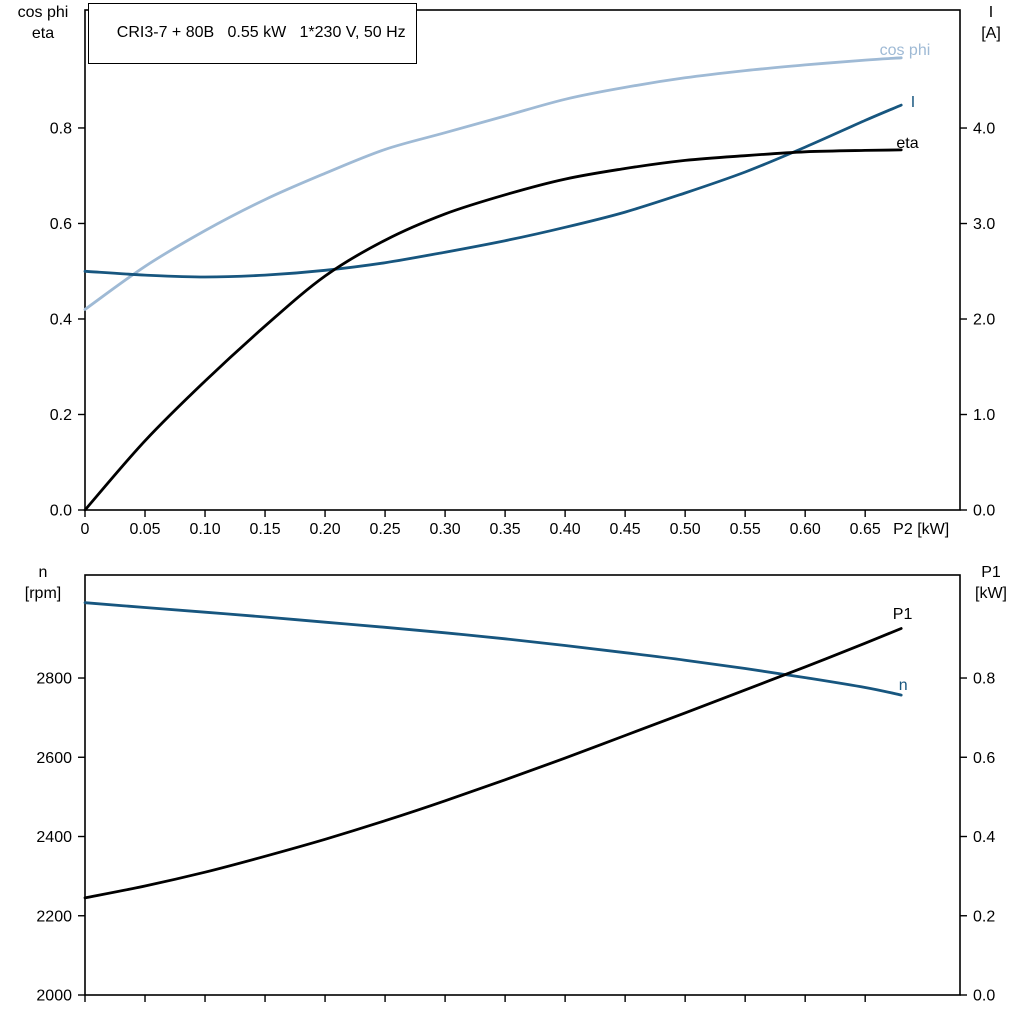  Describe the element at coordinates (43, 593) in the screenshot. I see `speed-axis-title-line2: [rpm]` at that location.